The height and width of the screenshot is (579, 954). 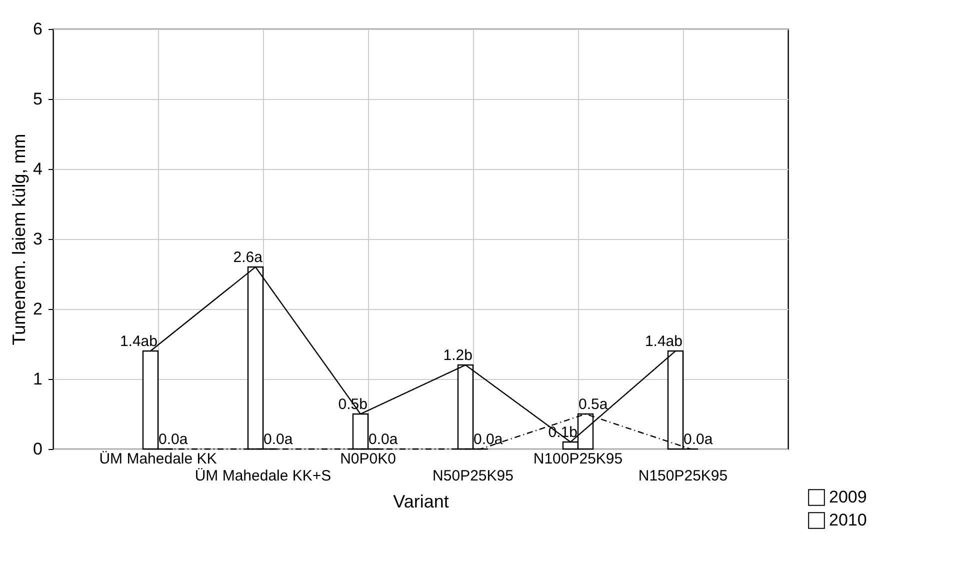 I want to click on y-tick-label: 4, so click(x=37, y=169).